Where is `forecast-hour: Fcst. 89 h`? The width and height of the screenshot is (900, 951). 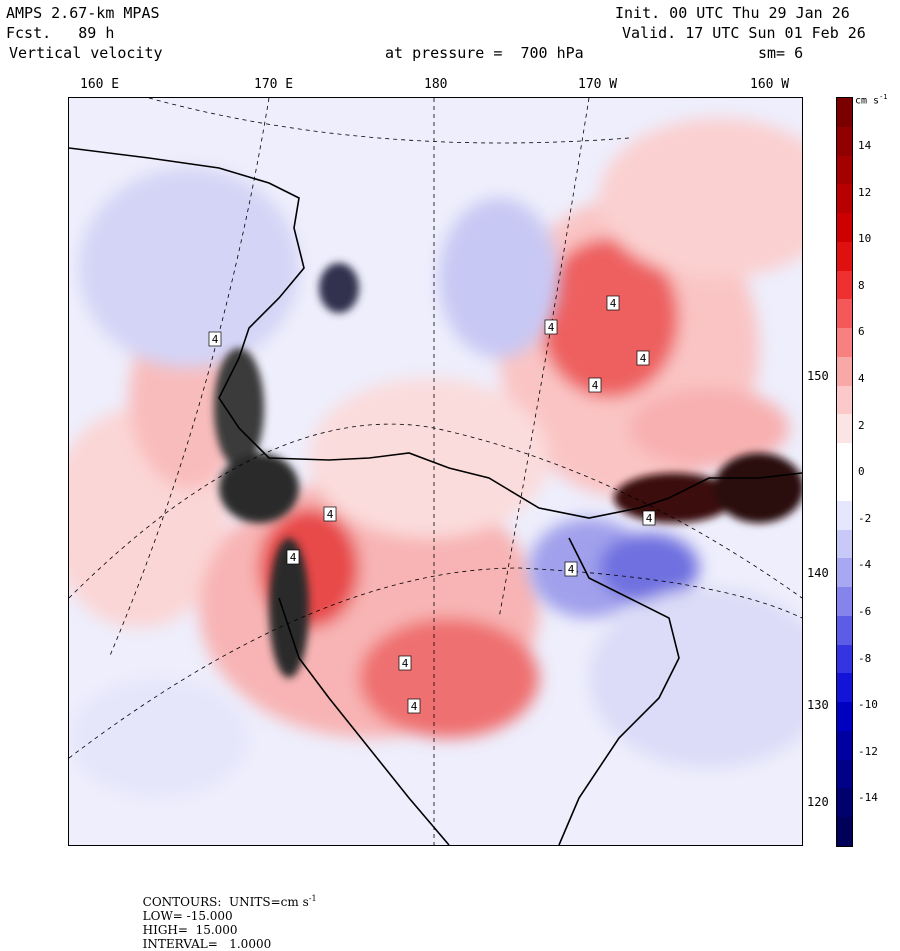 forecast-hour: Fcst. 89 h is located at coordinates (60, 33).